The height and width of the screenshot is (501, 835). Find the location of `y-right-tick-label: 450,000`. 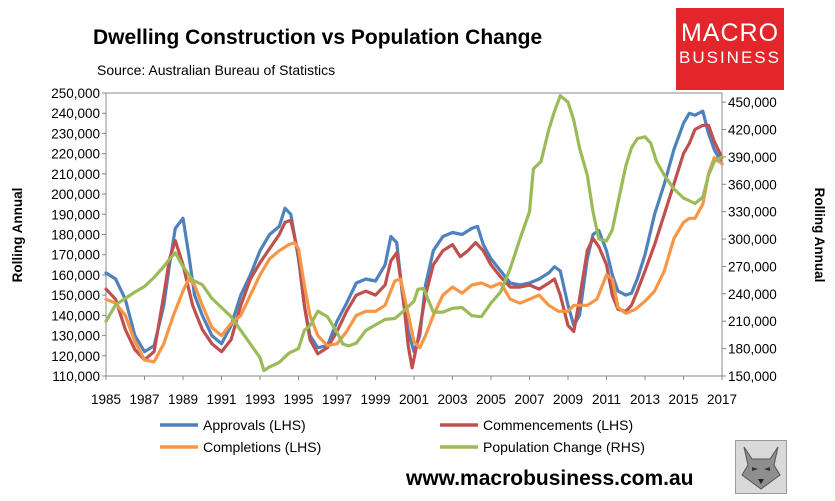

y-right-tick-label: 450,000 is located at coordinates (752, 102).